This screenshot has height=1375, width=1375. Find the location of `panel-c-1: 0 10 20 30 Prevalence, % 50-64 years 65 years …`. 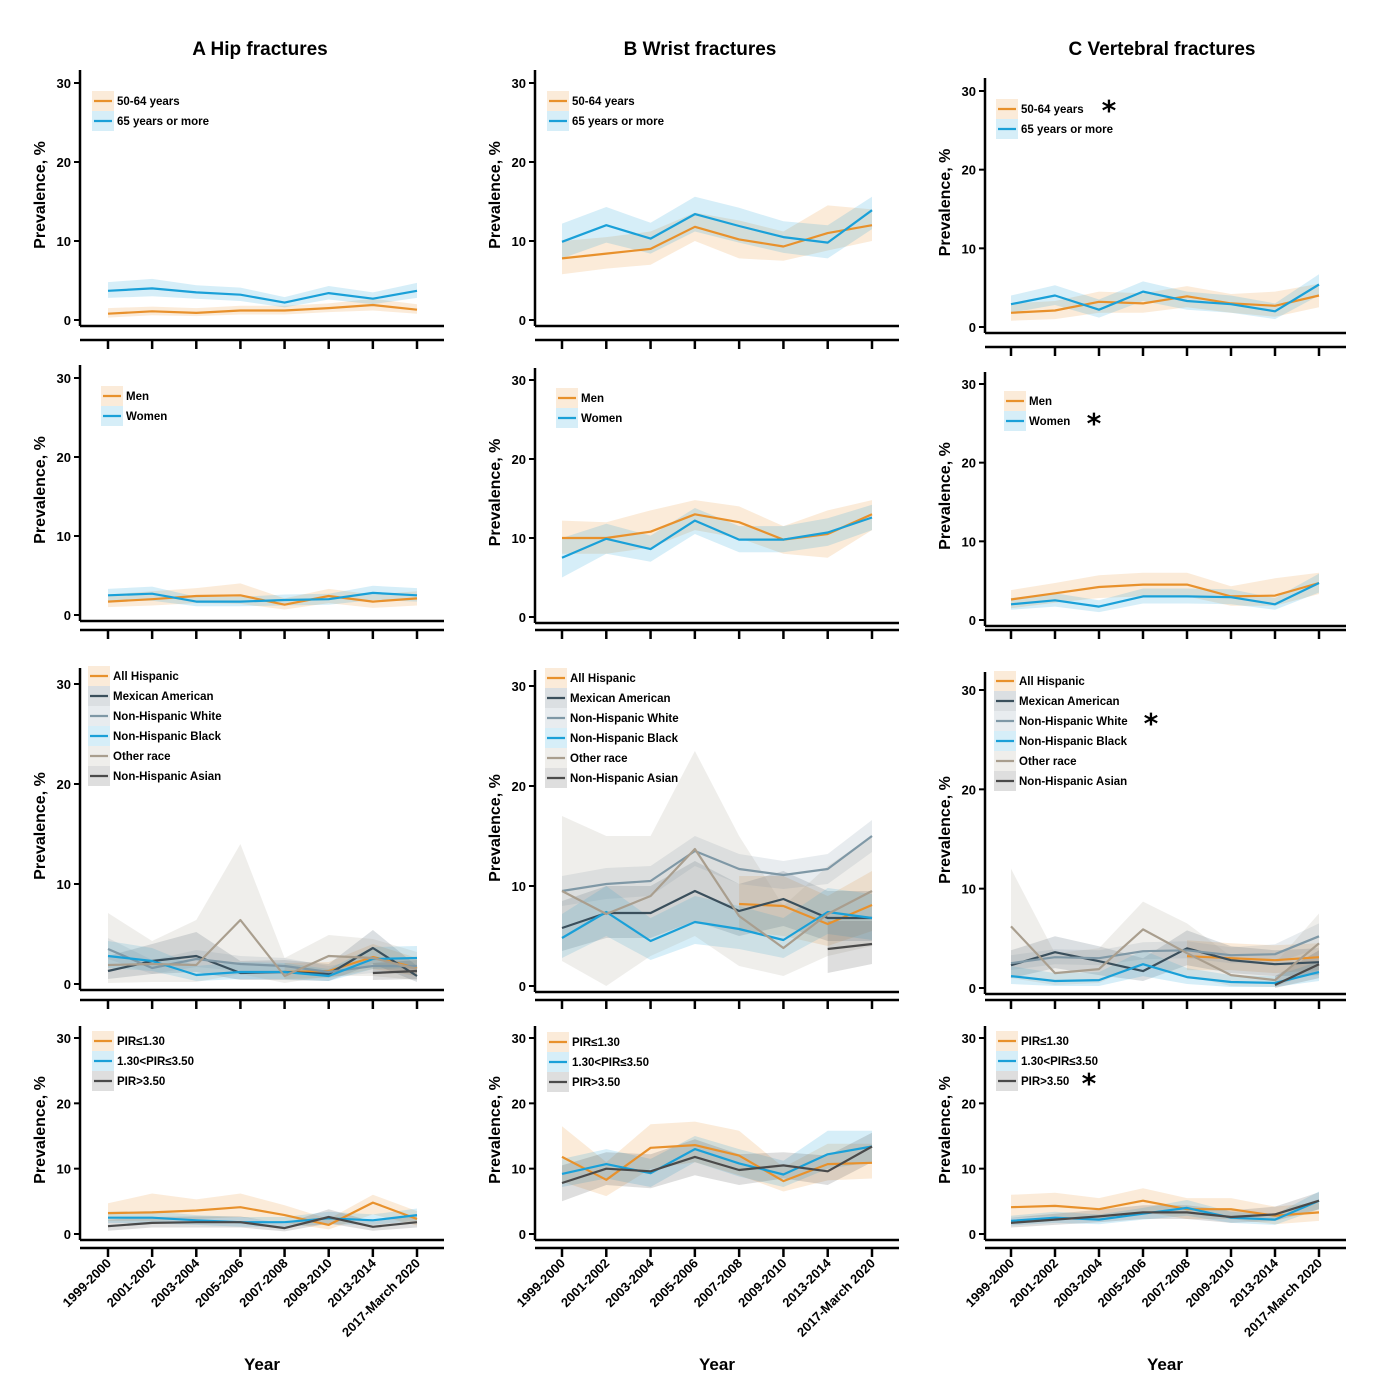

panel-c-1: 0 10 20 30 Prevalence, % 50-64 years 65 years … is located at coordinates (1141, 217).